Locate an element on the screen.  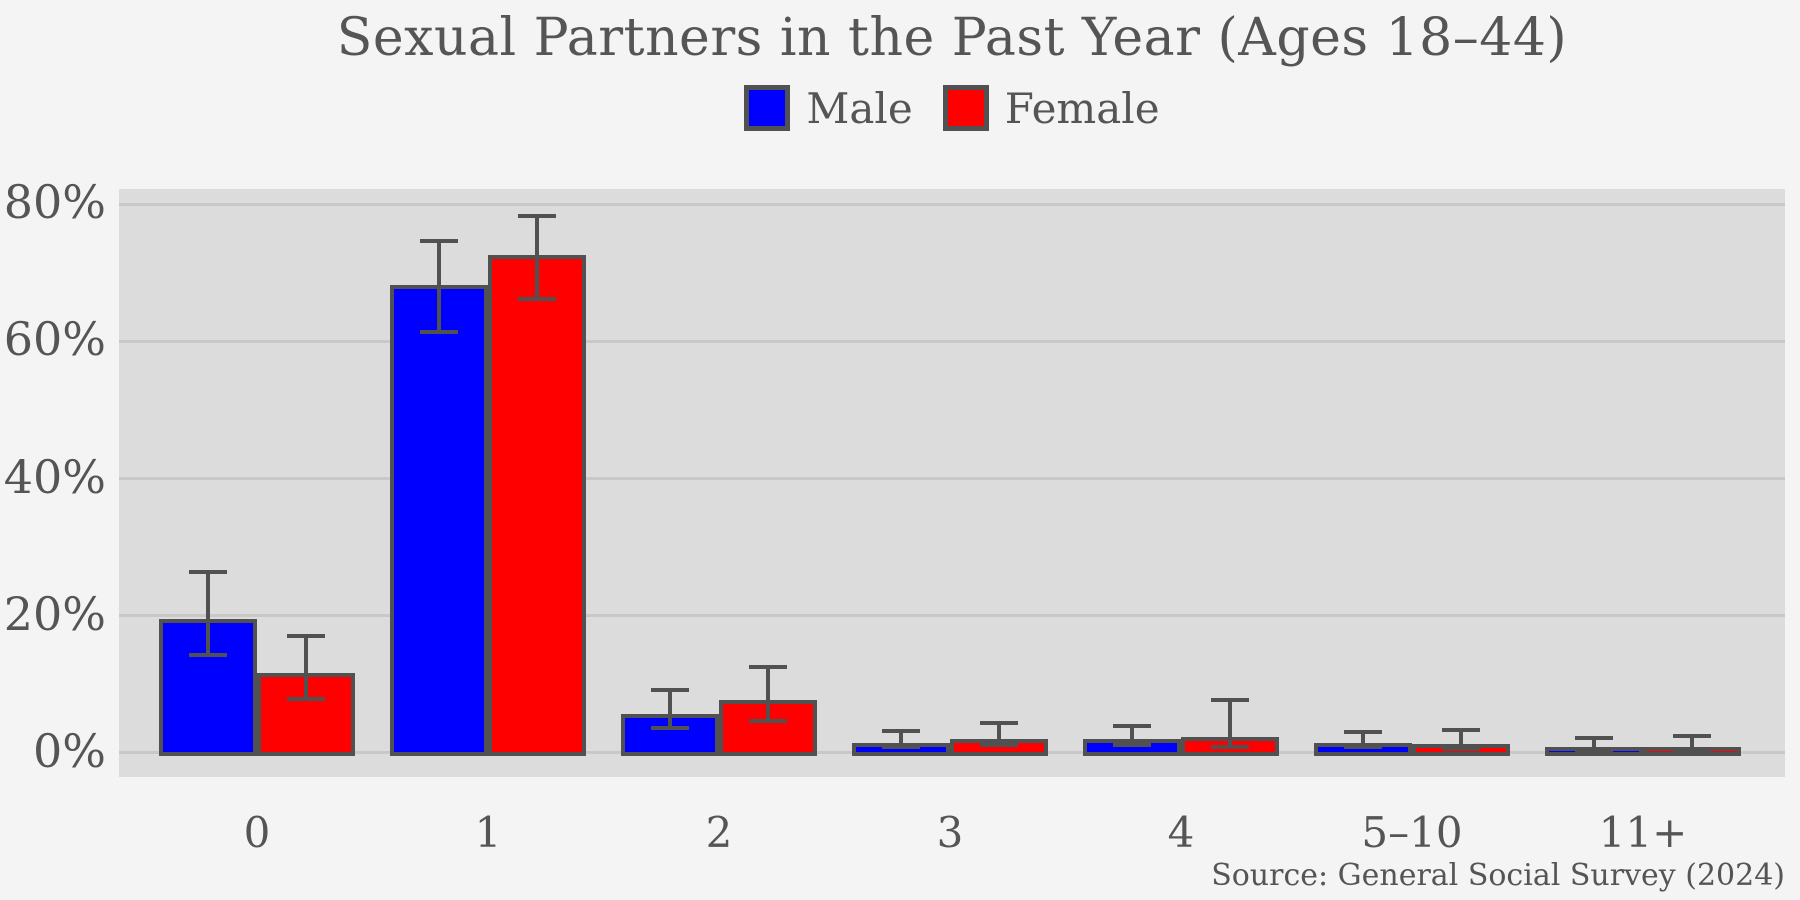
legend-swatch-male-icon is located at coordinates (767, 108).